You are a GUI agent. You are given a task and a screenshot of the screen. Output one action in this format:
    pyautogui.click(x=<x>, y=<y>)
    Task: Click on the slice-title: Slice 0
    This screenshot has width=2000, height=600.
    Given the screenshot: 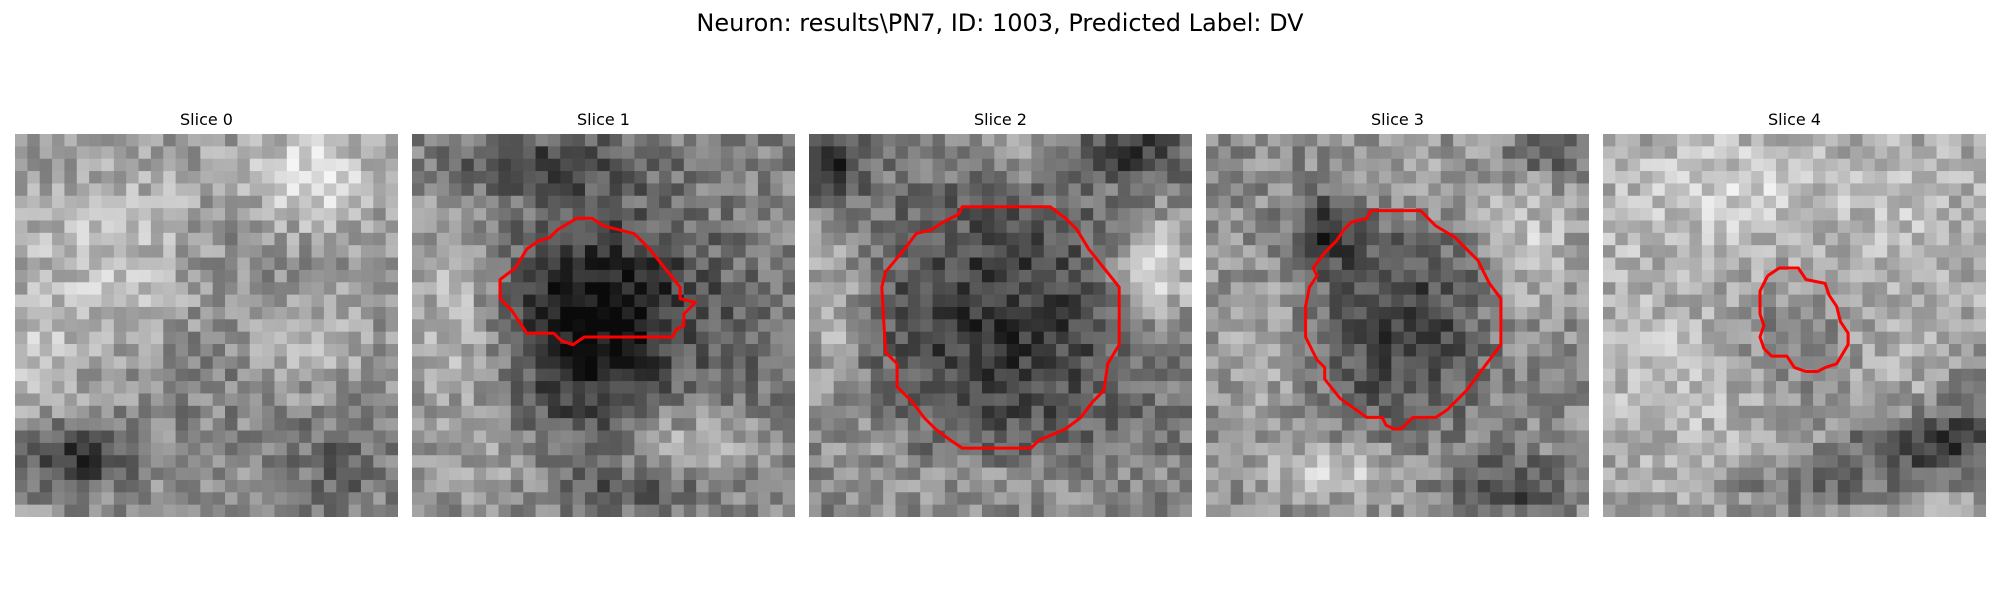 What is the action you would take?
    pyautogui.click(x=206, y=119)
    